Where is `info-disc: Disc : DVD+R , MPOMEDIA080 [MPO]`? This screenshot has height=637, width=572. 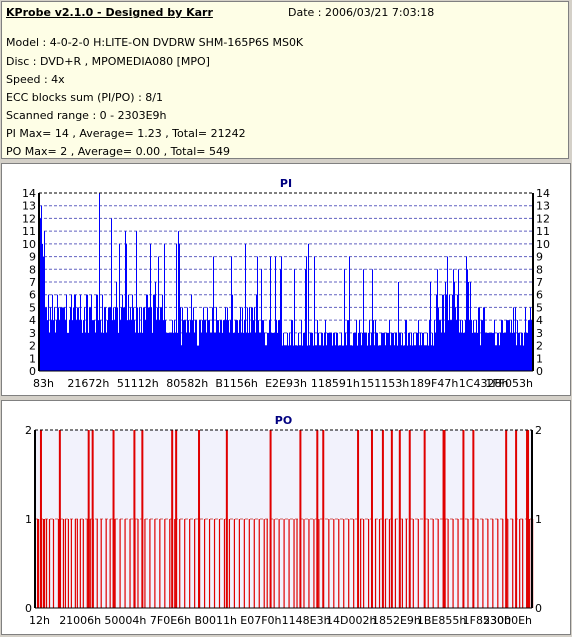 info-disc: Disc : DVD+R , MPOMEDIA080 [MPO] is located at coordinates (108, 61).